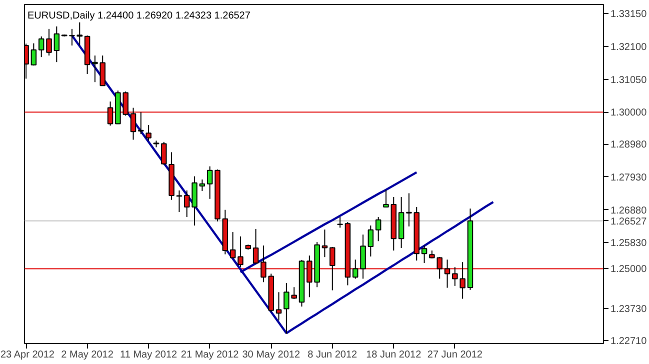 The height and width of the screenshot is (364, 649). I want to click on y-tick-label: 1.28980, so click(629, 145).